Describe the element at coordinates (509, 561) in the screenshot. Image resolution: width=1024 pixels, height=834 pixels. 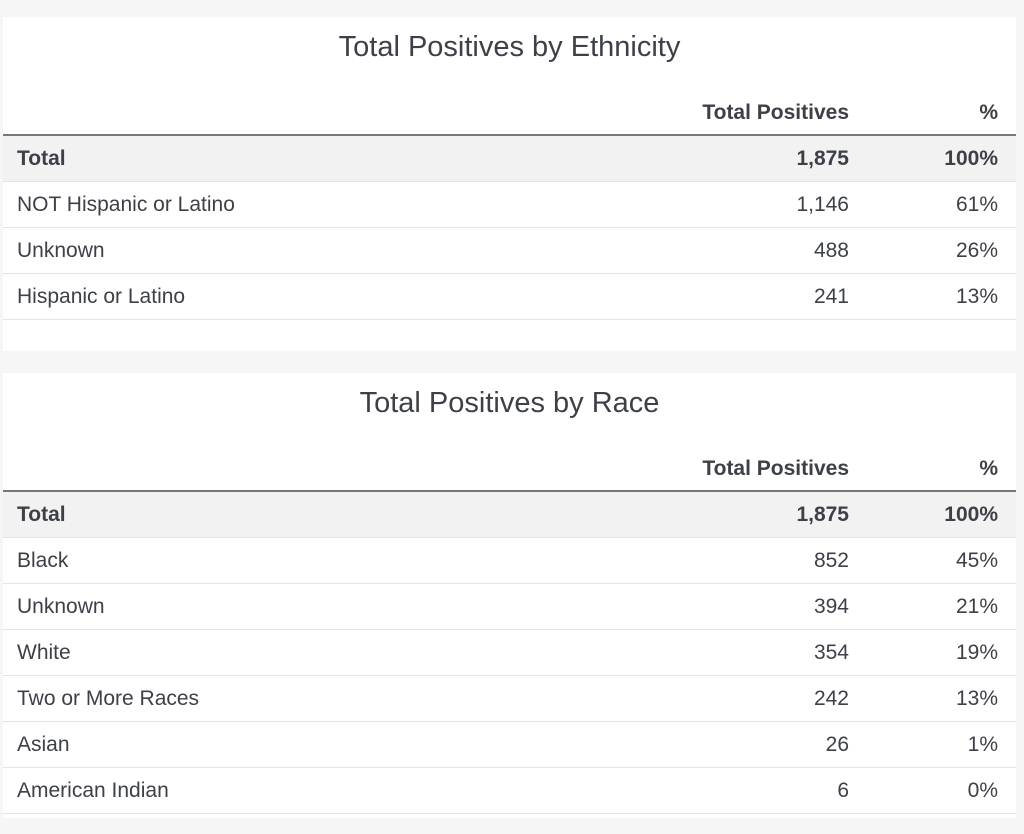
I see `table-row: Black 852 45%` at that location.